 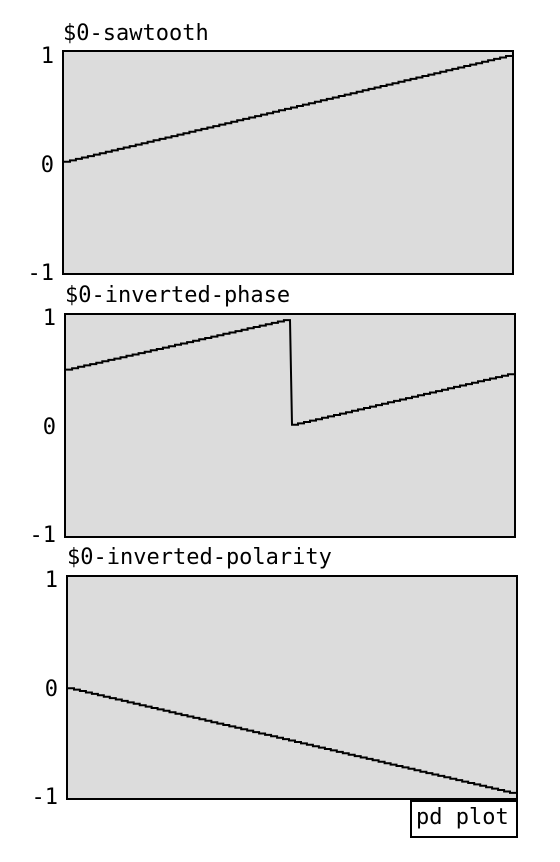 I want to click on array-title-inverted-polarity: $0-inverted-polarity, so click(x=199, y=557).